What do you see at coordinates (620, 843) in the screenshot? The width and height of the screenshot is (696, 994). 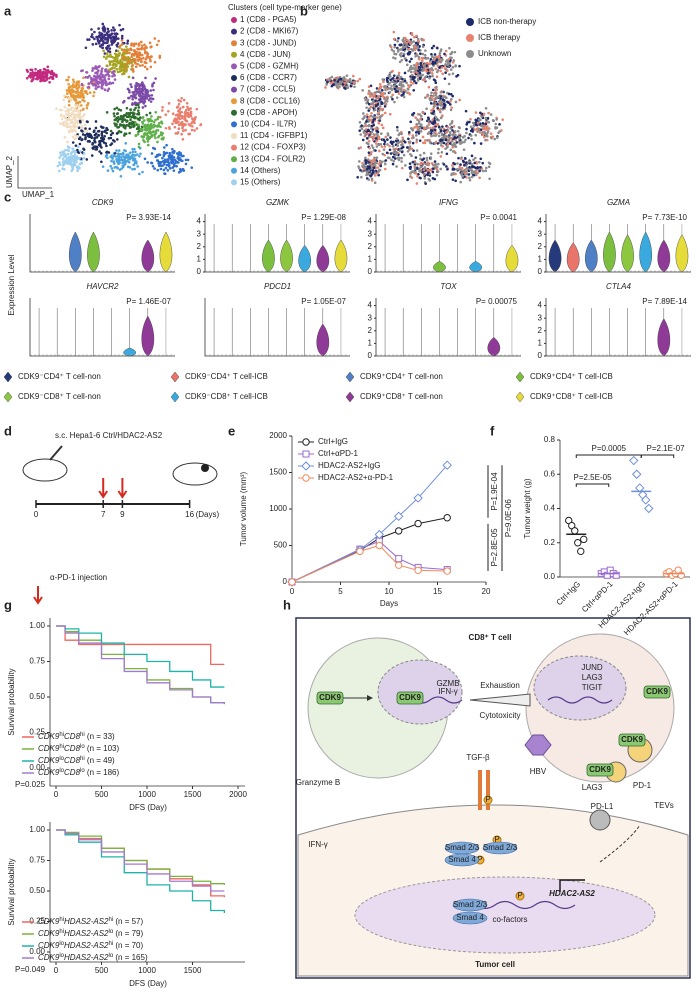 I see `arrow` at bounding box center [620, 843].